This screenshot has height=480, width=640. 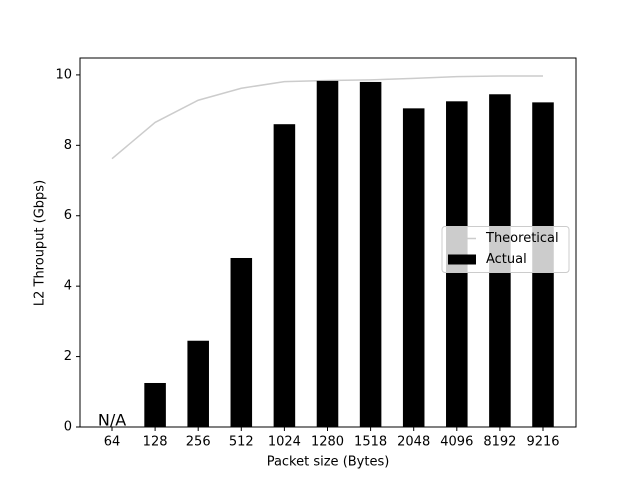 What do you see at coordinates (68, 427) in the screenshot?
I see `y-tick-label: 0` at bounding box center [68, 427].